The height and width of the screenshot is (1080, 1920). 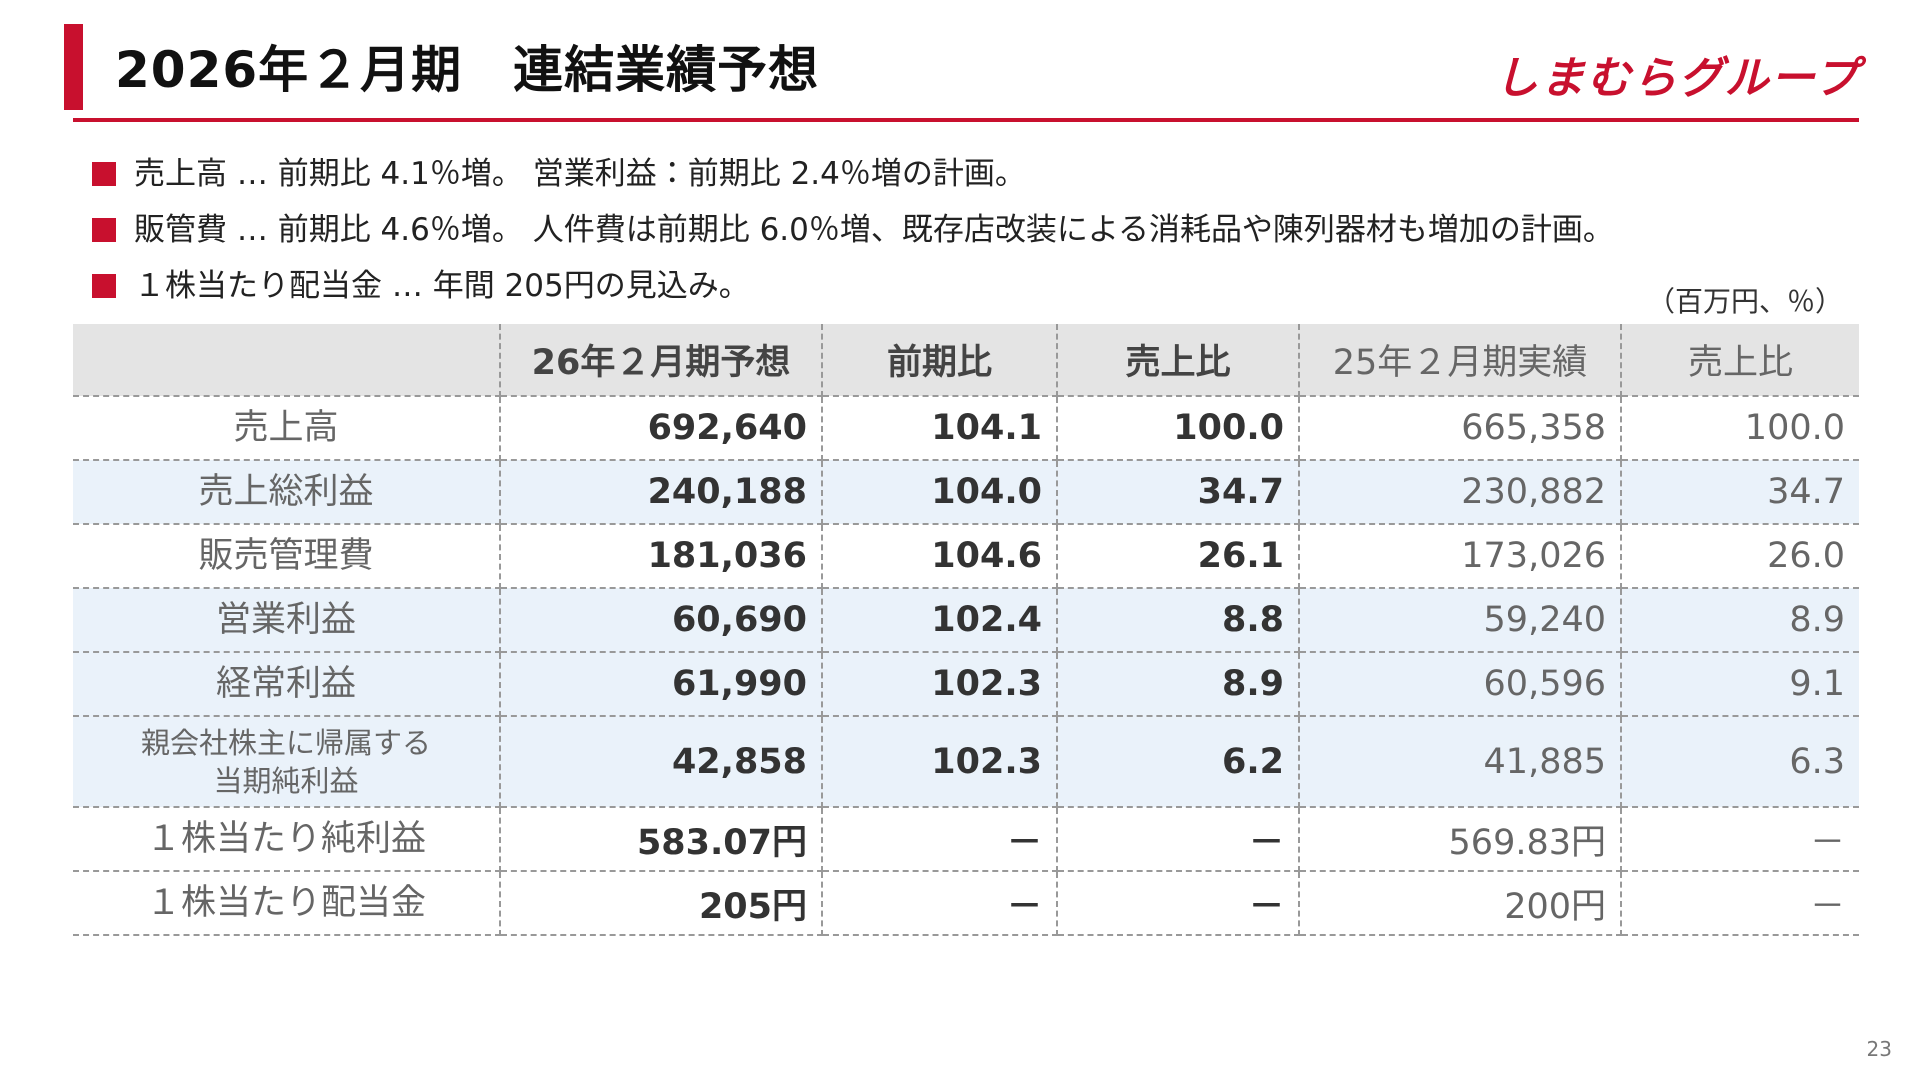 What do you see at coordinates (287, 620) in the screenshot?
I see `row-label: 営業利益` at bounding box center [287, 620].